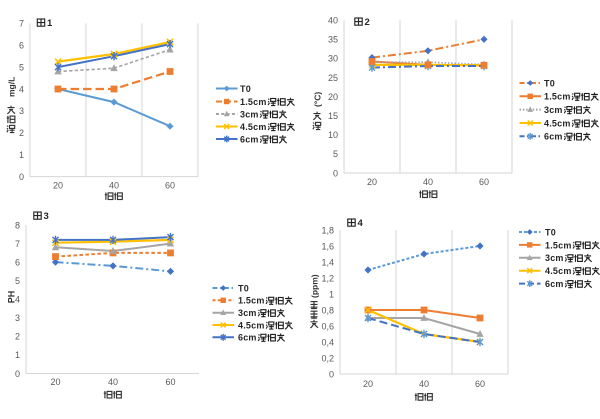 This screenshot has height=419, width=600. Describe the element at coordinates (17, 225) in the screenshot. I see `svg-text: 8` at that location.